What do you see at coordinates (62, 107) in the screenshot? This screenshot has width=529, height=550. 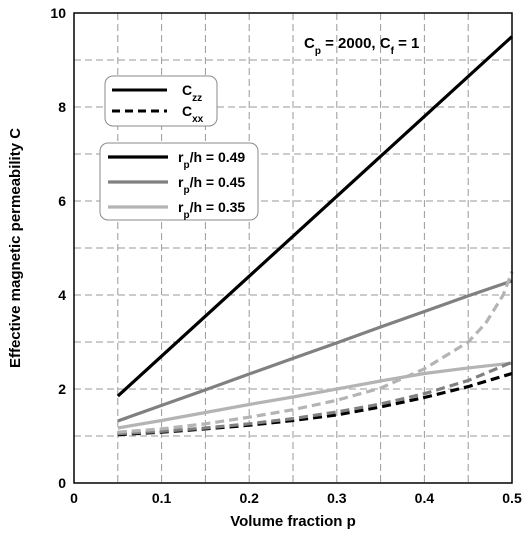 I see `y-tick-label: 8` at bounding box center [62, 107].